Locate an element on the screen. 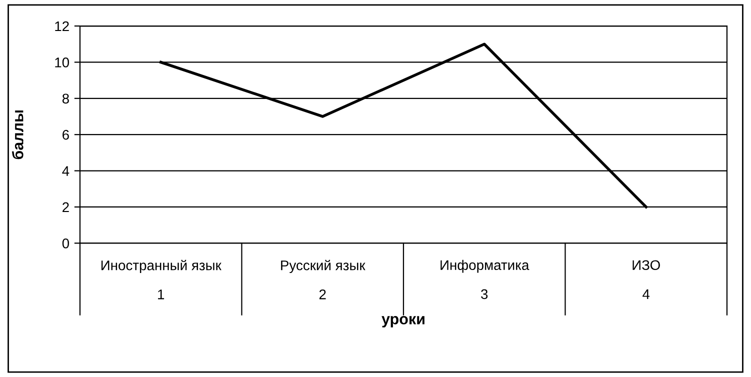 This screenshot has height=377, width=751. y-tick-label: 12 is located at coordinates (62, 26).